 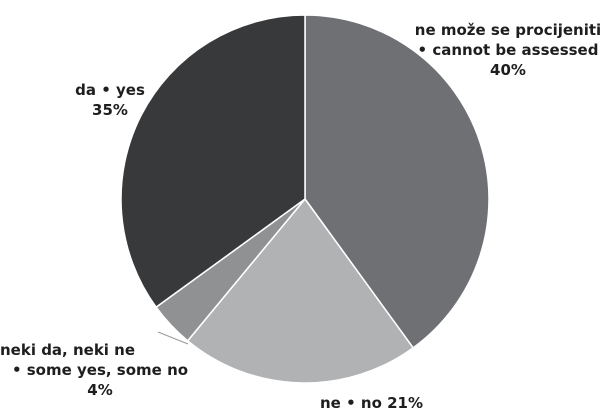 I want to click on slice-label-no: ne • no 21%, so click(x=371, y=403).